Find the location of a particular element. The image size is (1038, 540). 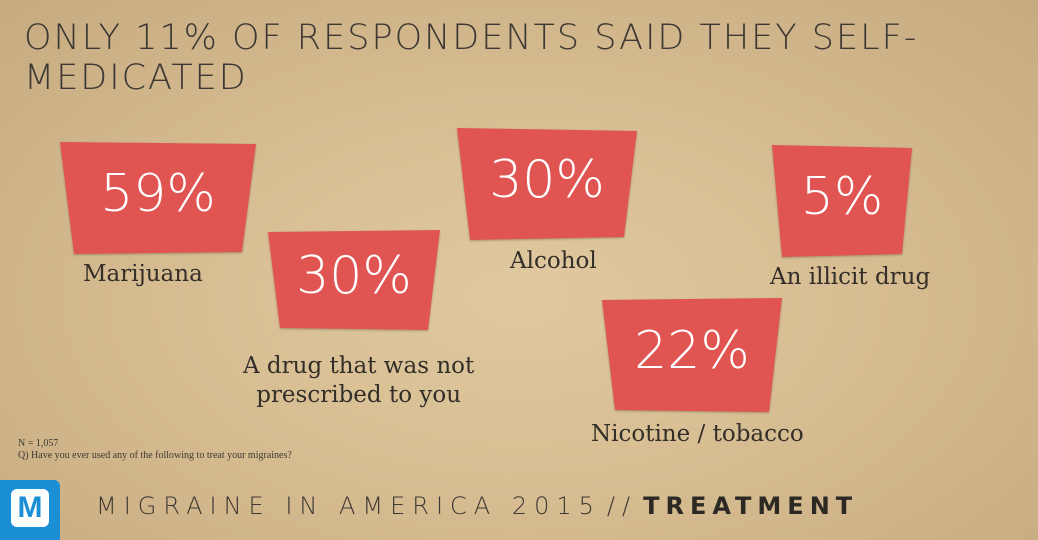

bar-badge-nicotine: 22% is located at coordinates (692, 355).